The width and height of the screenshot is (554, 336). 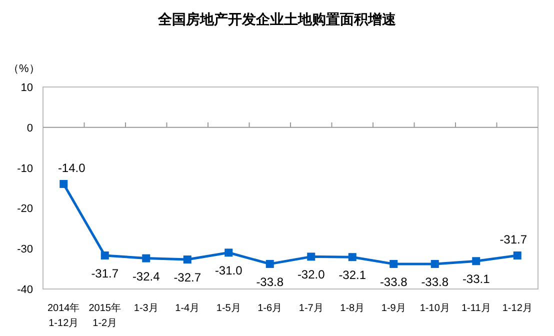 What do you see at coordinates (187, 308) in the screenshot?
I see `xtick: 1-4月` at bounding box center [187, 308].